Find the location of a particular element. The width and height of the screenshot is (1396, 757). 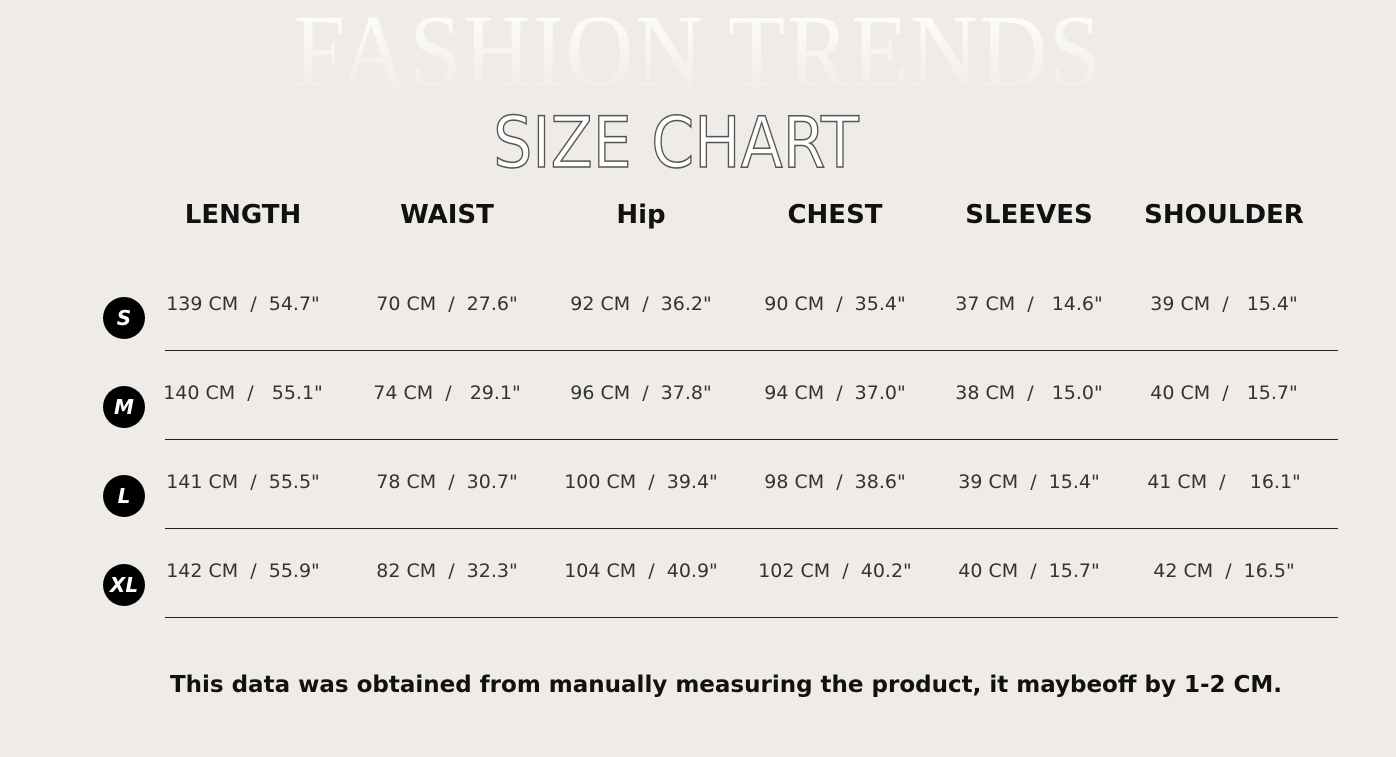

table-cell: 98 CM / 38.6" is located at coordinates (835, 482).